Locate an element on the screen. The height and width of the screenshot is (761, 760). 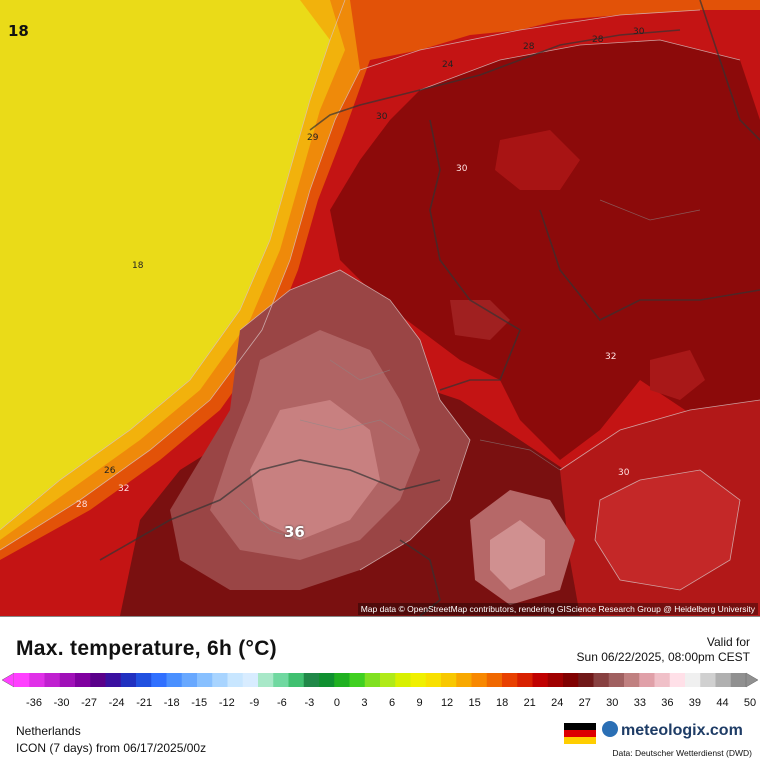
scale-tick-label: -12 is located at coordinates (226, 703).